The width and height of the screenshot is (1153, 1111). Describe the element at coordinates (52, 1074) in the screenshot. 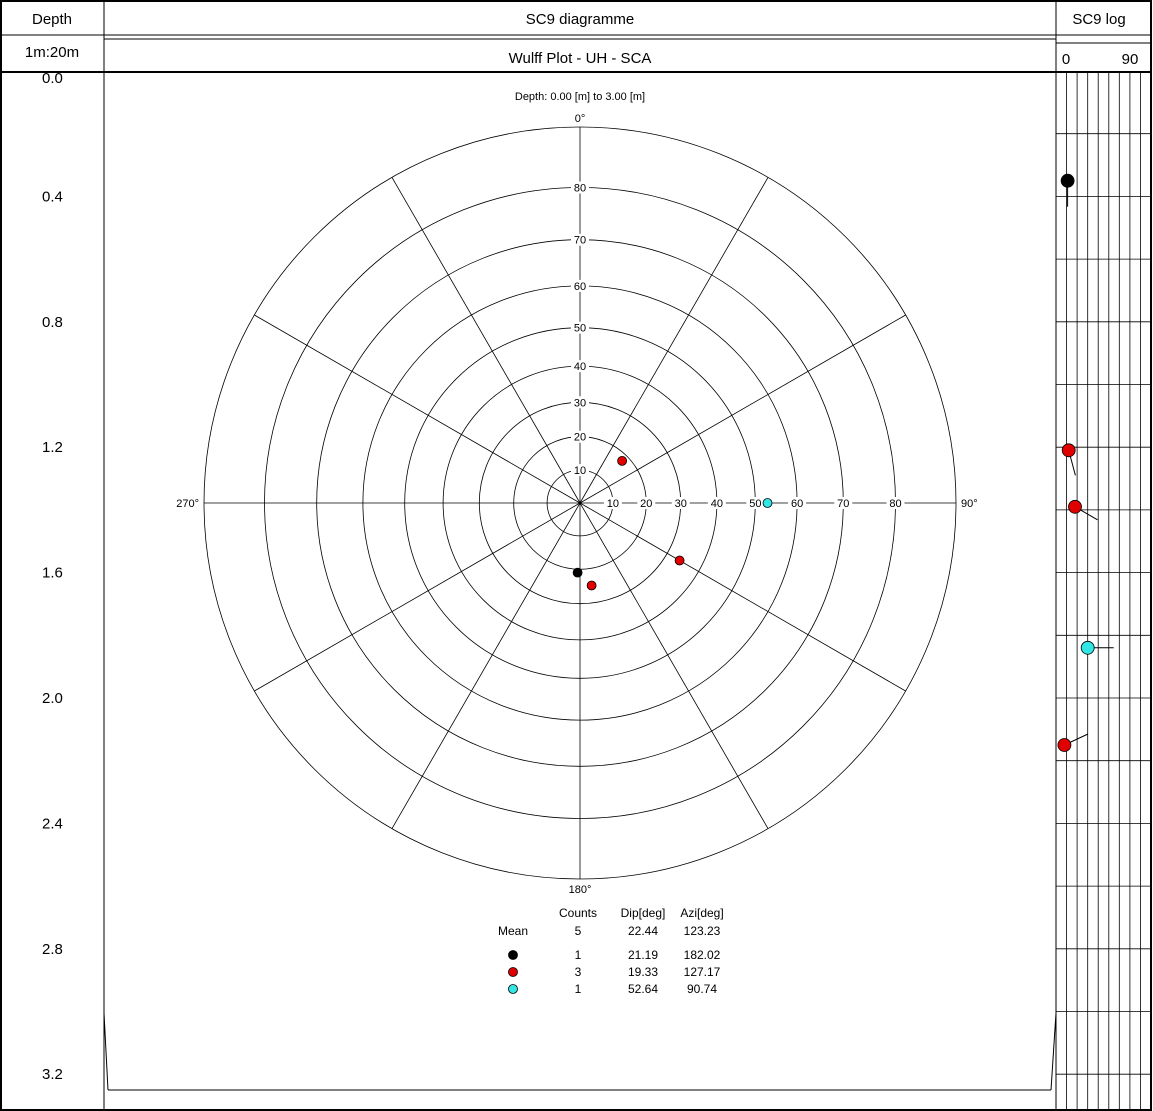

I see `depth-tick-label: 3.2` at that location.